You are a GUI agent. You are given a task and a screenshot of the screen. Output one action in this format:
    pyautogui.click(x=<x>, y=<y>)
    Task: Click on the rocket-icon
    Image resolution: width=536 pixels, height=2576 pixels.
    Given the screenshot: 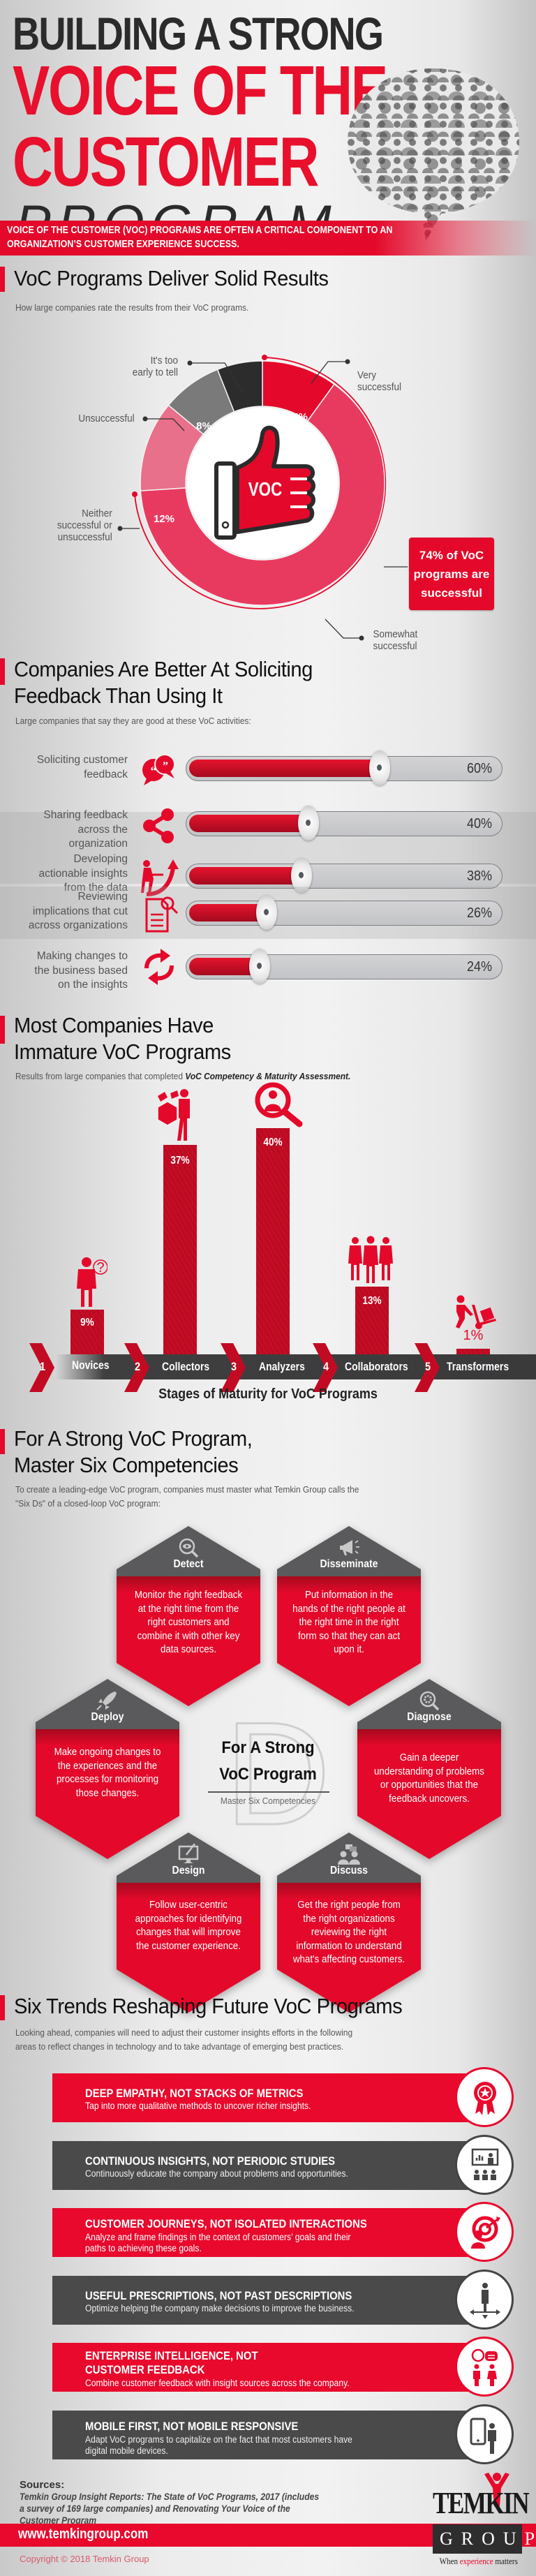 What is the action you would take?
    pyautogui.click(x=106, y=1701)
    